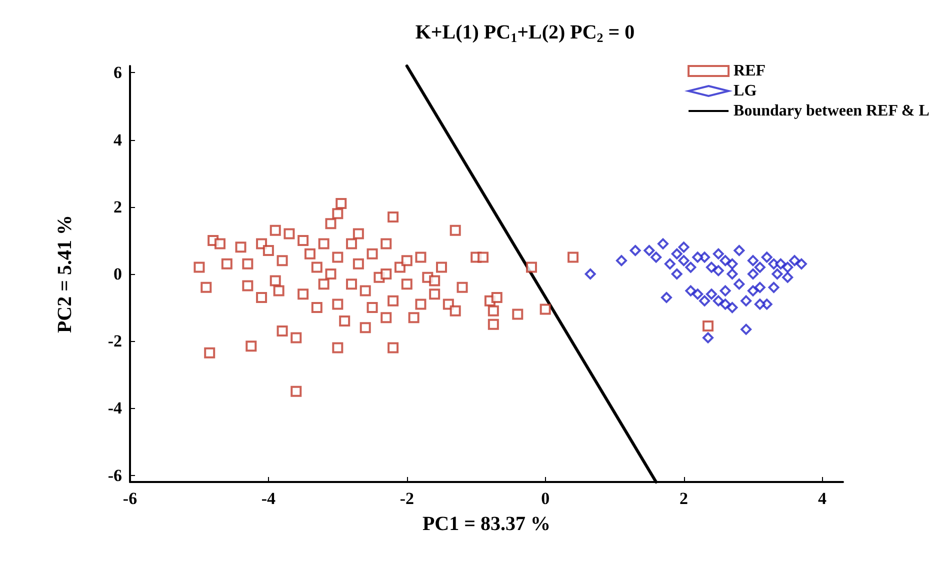 The height and width of the screenshot is (571, 951). What do you see at coordinates (268, 498) in the screenshot?
I see `x-tick-label: -4` at bounding box center [268, 498].